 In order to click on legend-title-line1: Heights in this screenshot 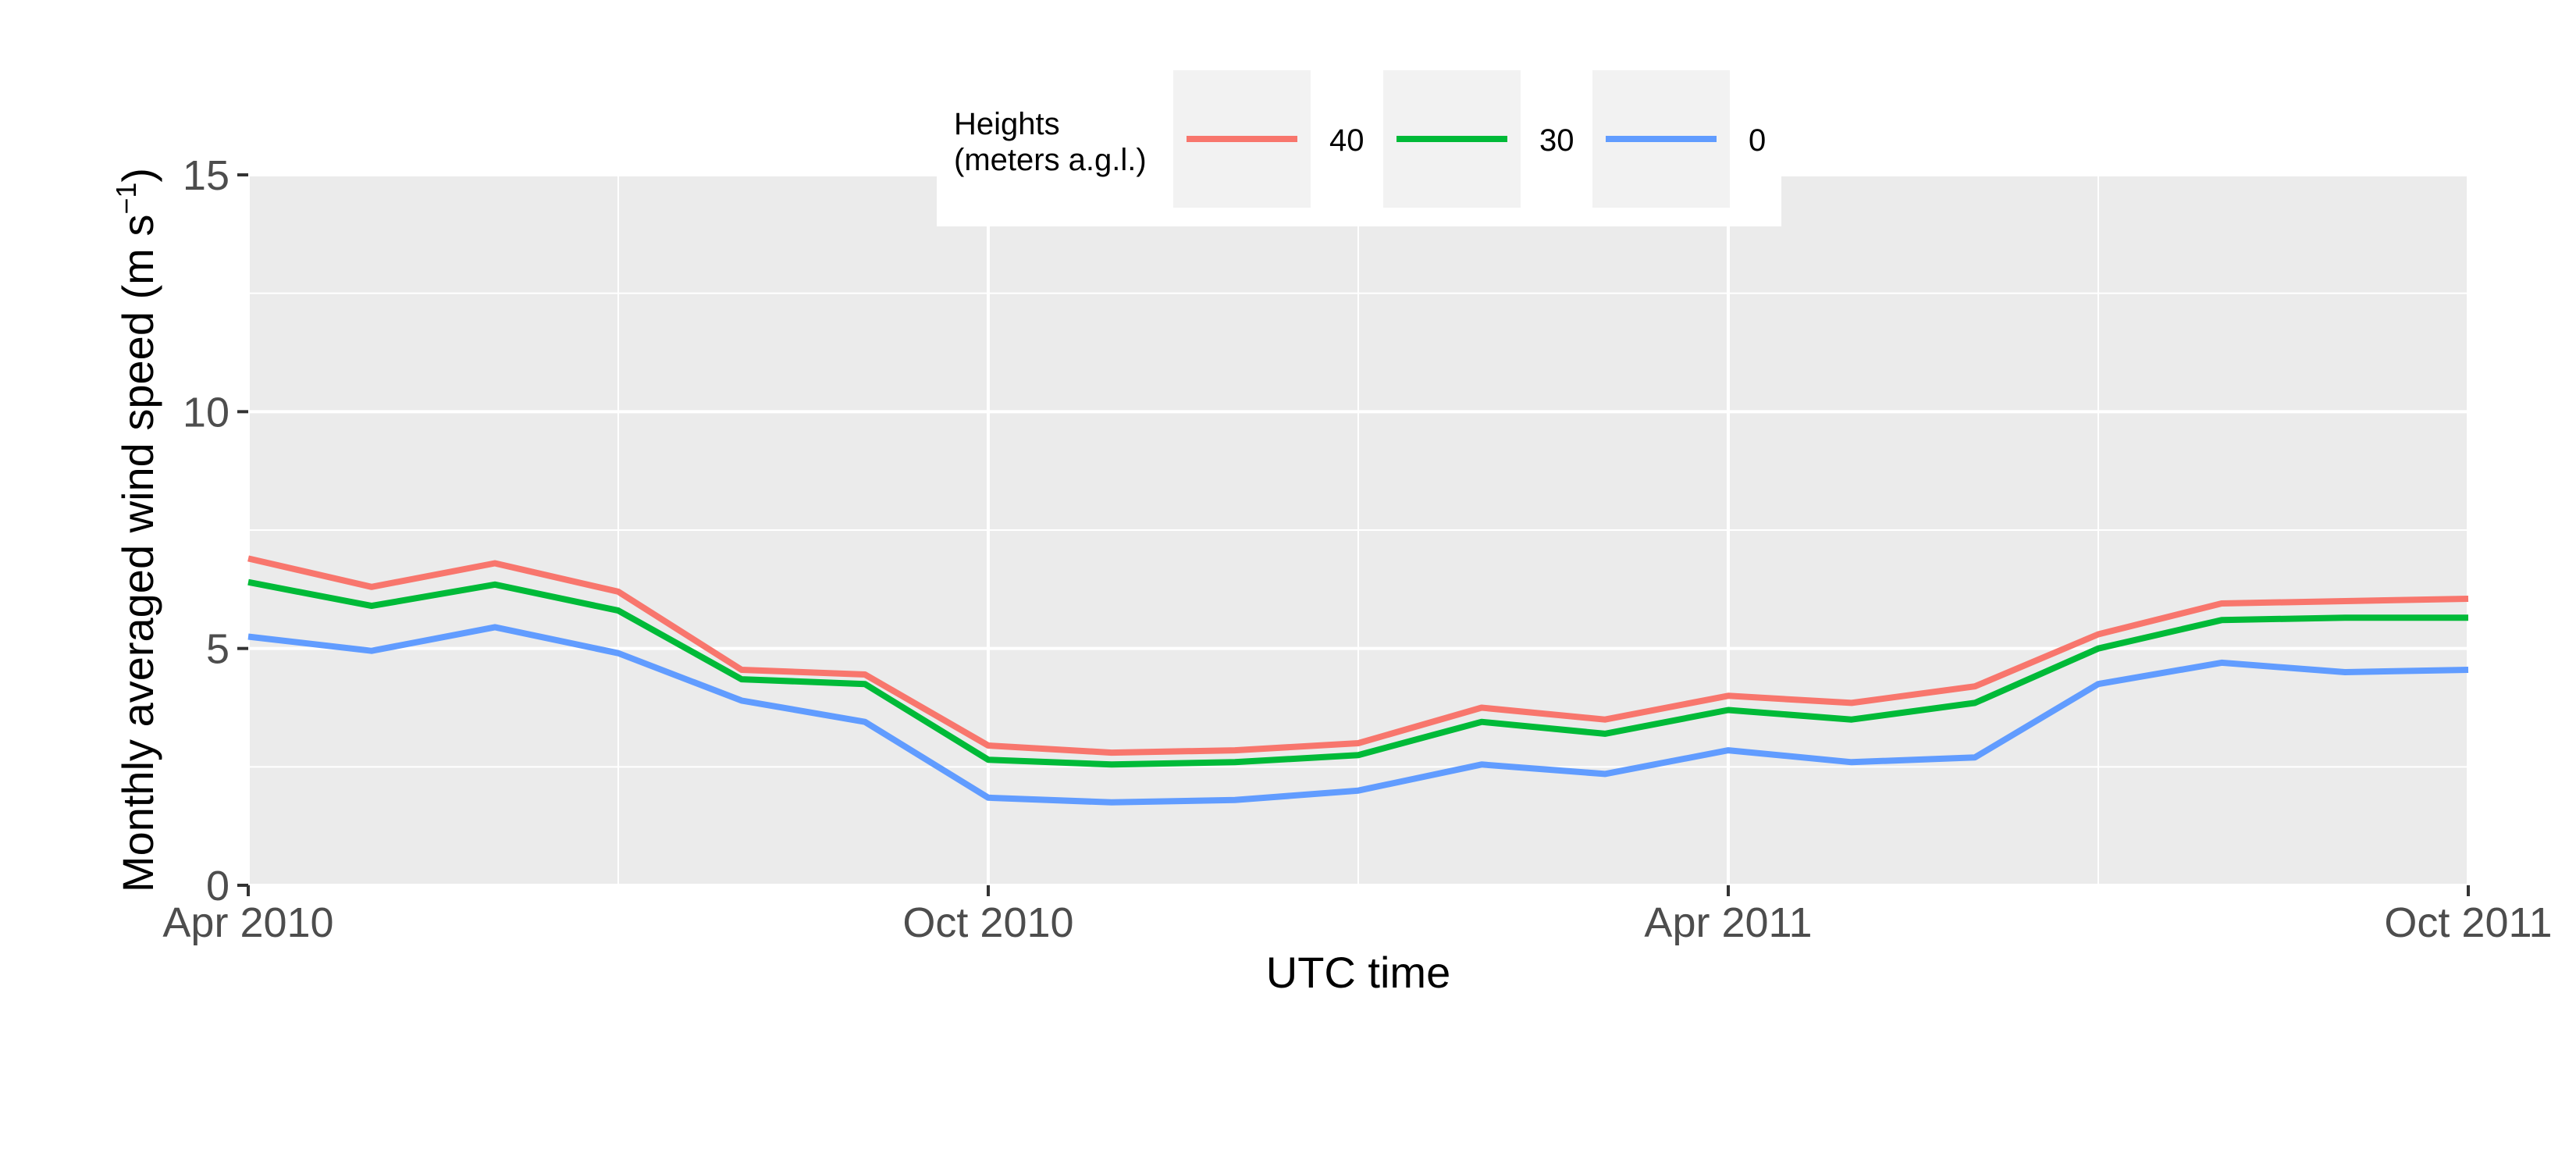, I will do `click(1007, 124)`.